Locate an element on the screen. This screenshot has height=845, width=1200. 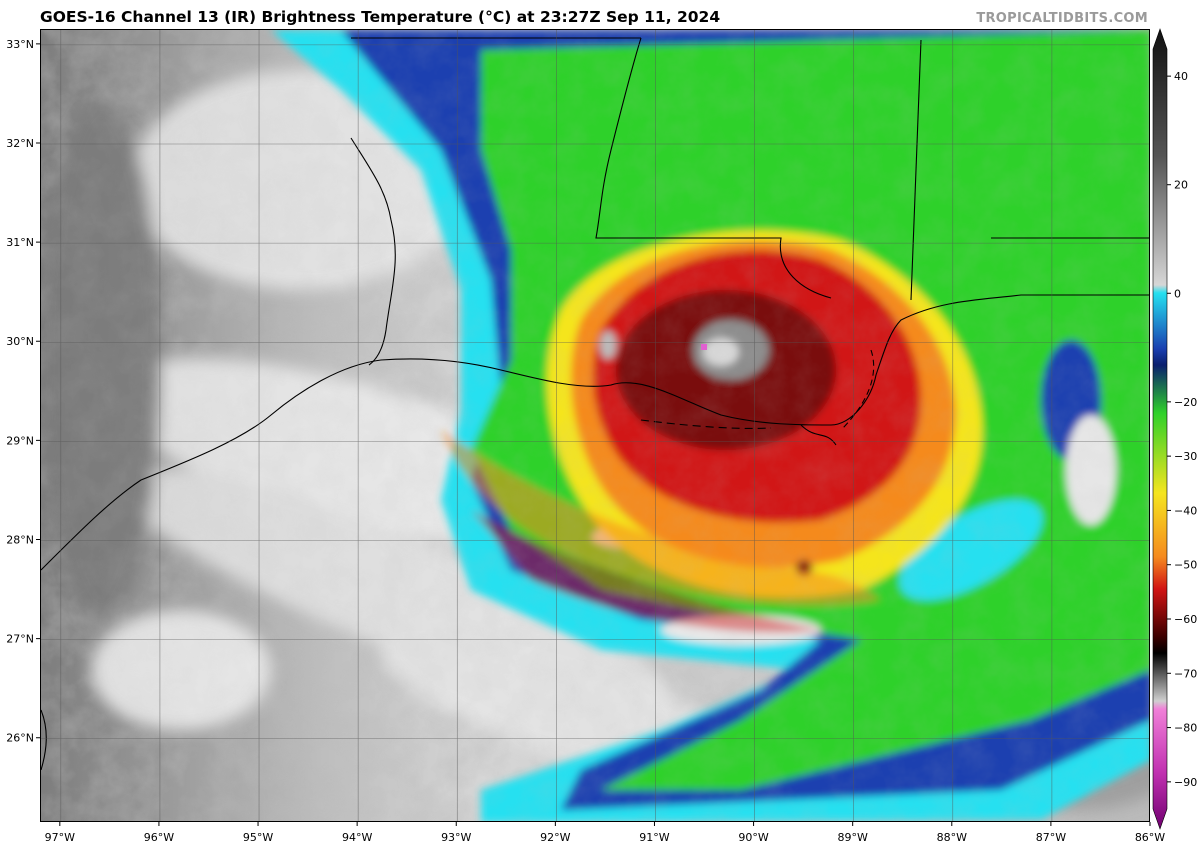
lat-tick-label: 27°N is located at coordinates (20, 639).